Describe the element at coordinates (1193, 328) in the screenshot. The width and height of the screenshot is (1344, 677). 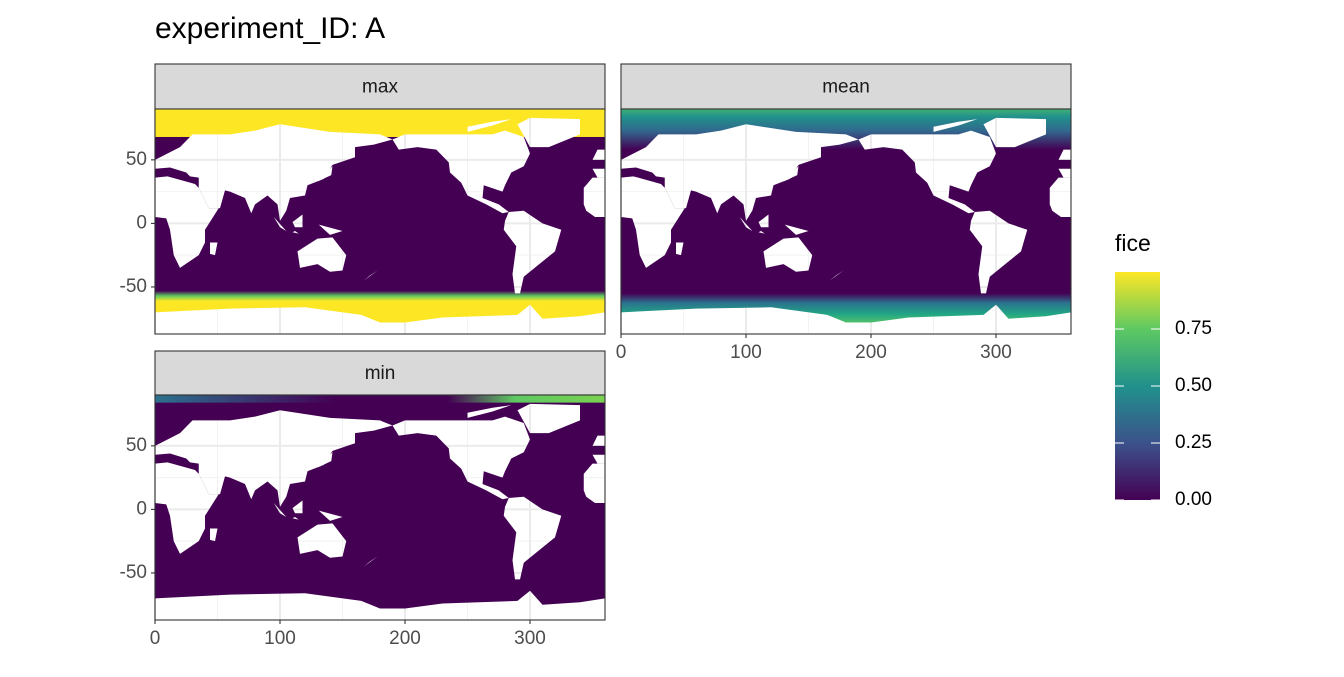
I see `legend-label: 0.75` at that location.